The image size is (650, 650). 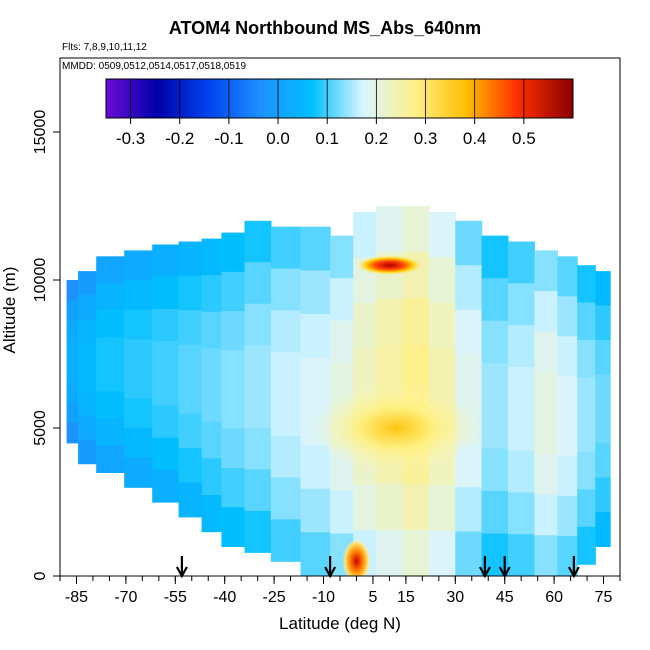 What do you see at coordinates (228, 138) in the screenshot?
I see `colorbar-tick-label: -0.1` at bounding box center [228, 138].